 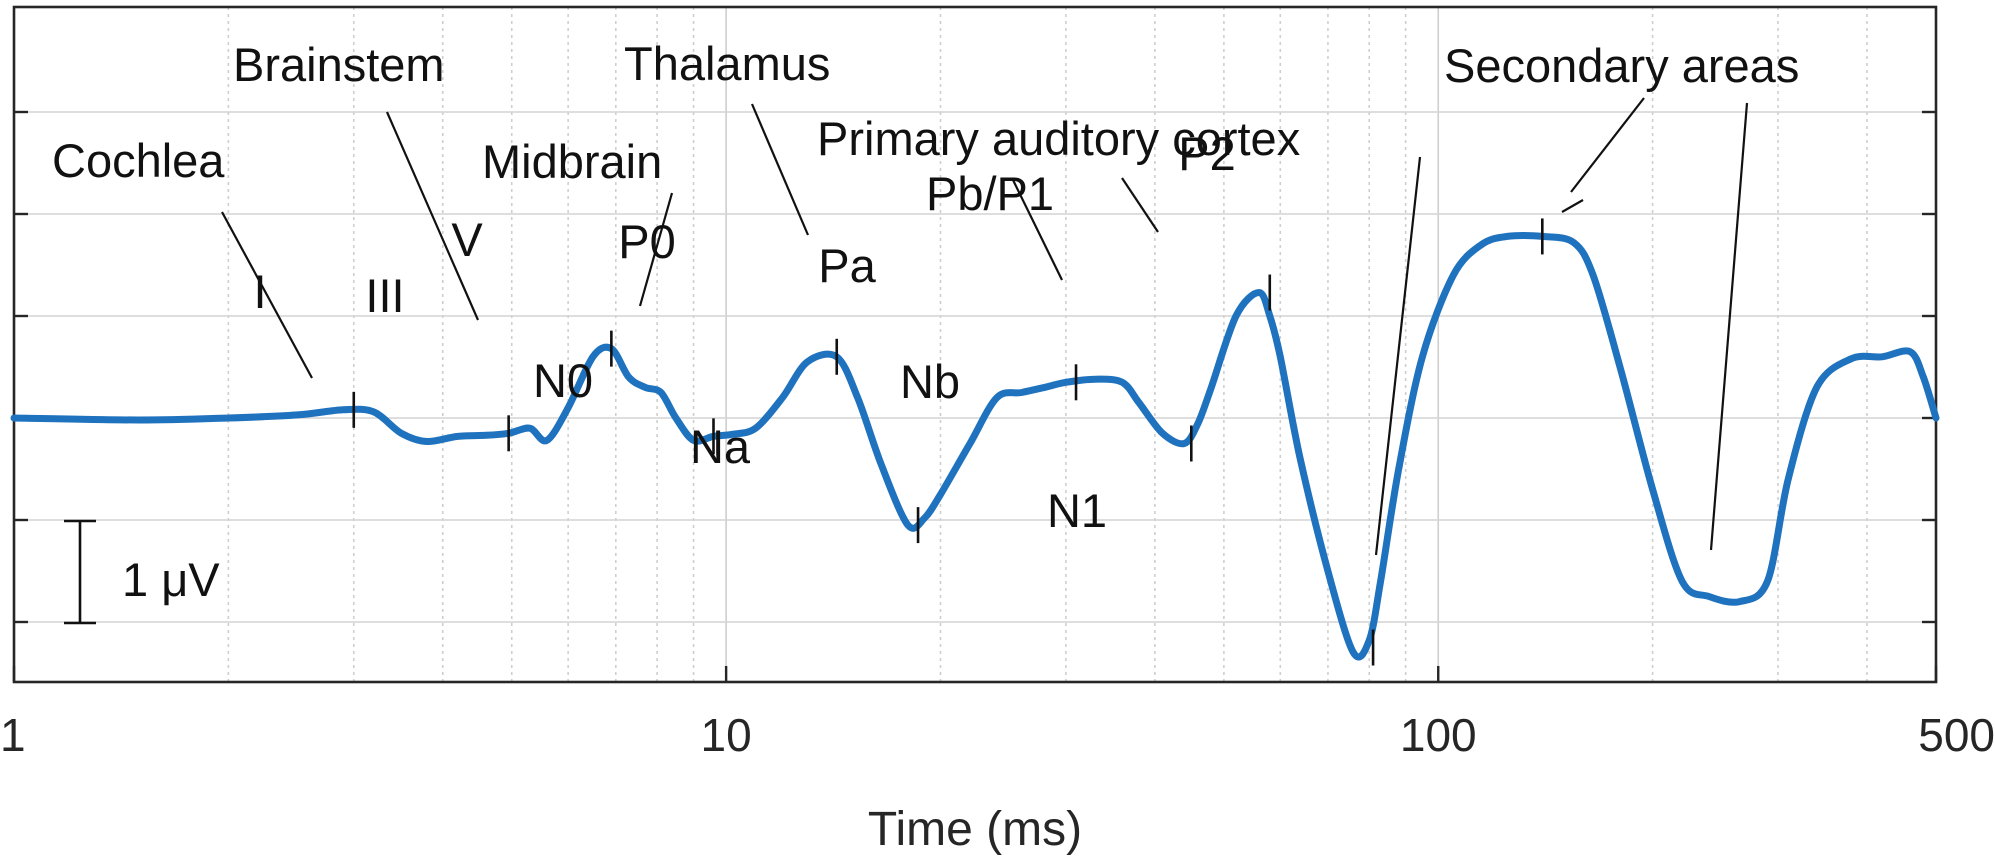 What do you see at coordinates (780, 169) in the screenshot?
I see `leader-thalamus` at bounding box center [780, 169].